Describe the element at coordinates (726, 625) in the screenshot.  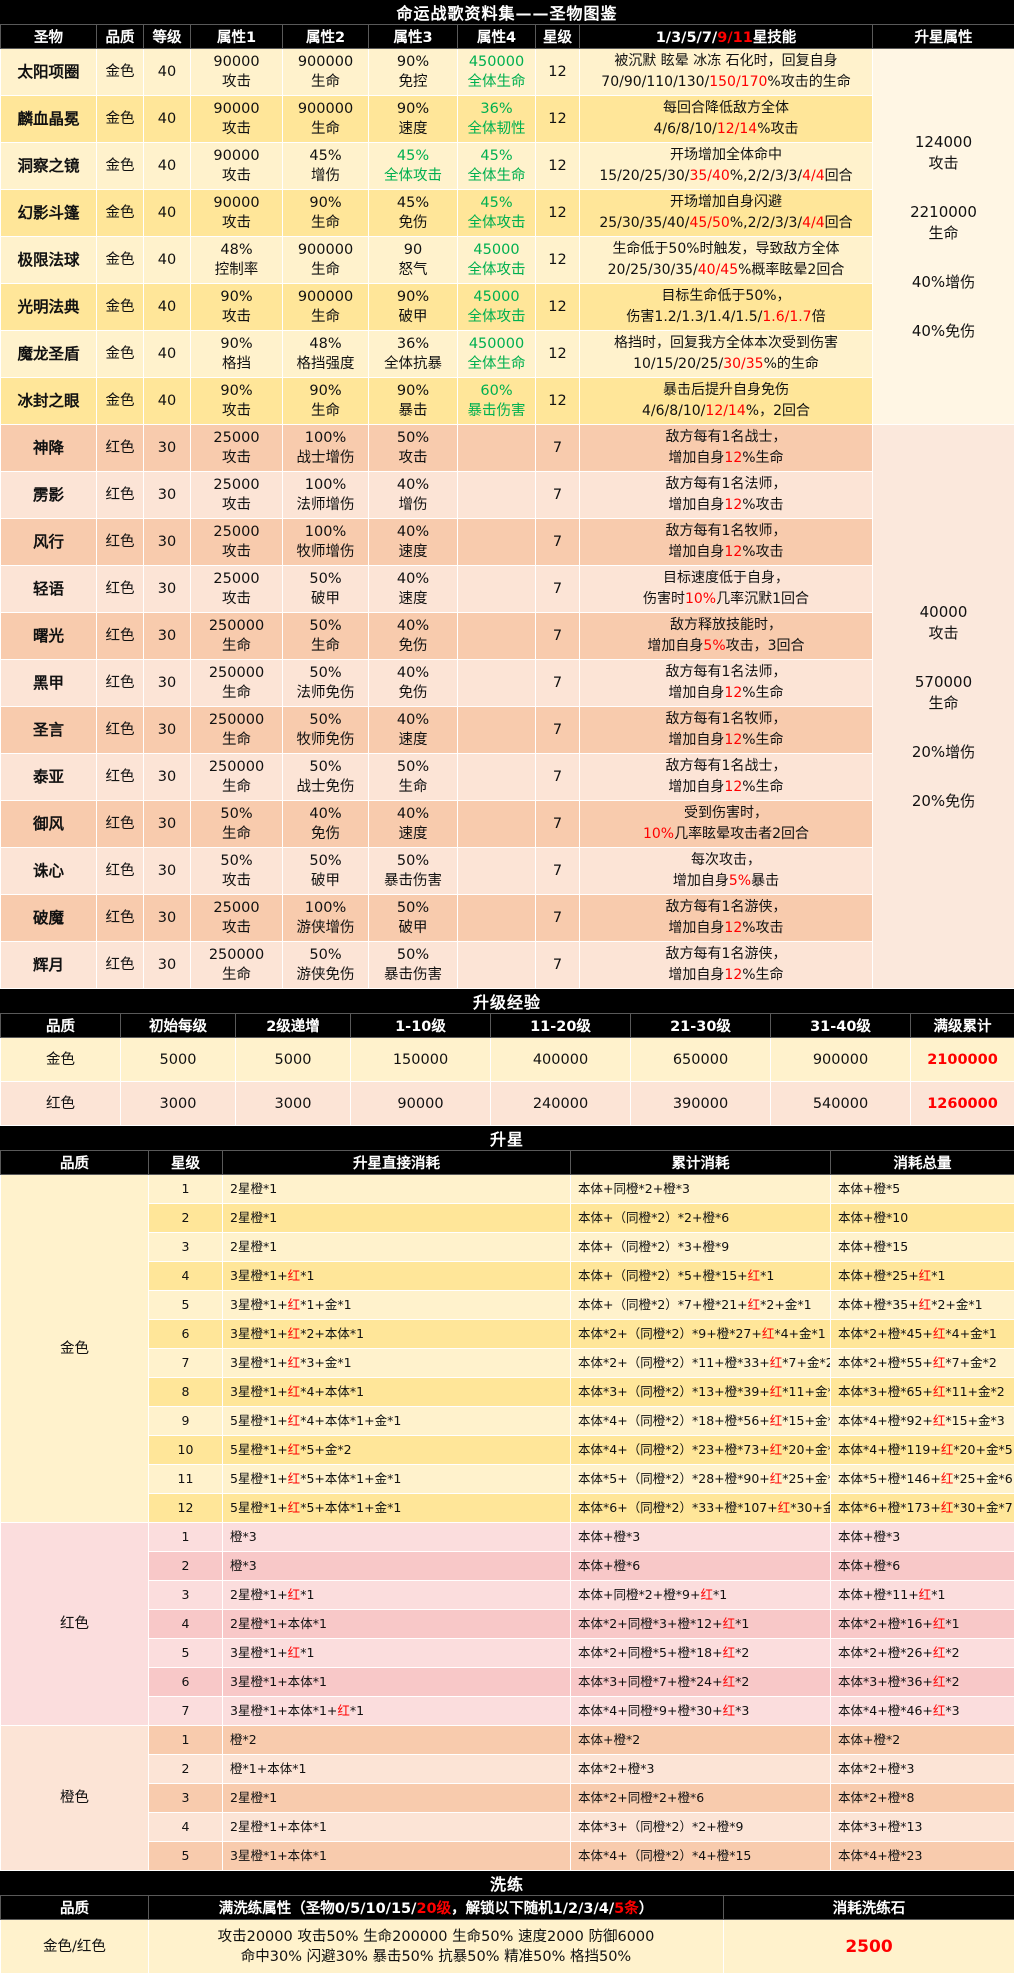
I see `skill-line: 敌方释放技能时，` at that location.